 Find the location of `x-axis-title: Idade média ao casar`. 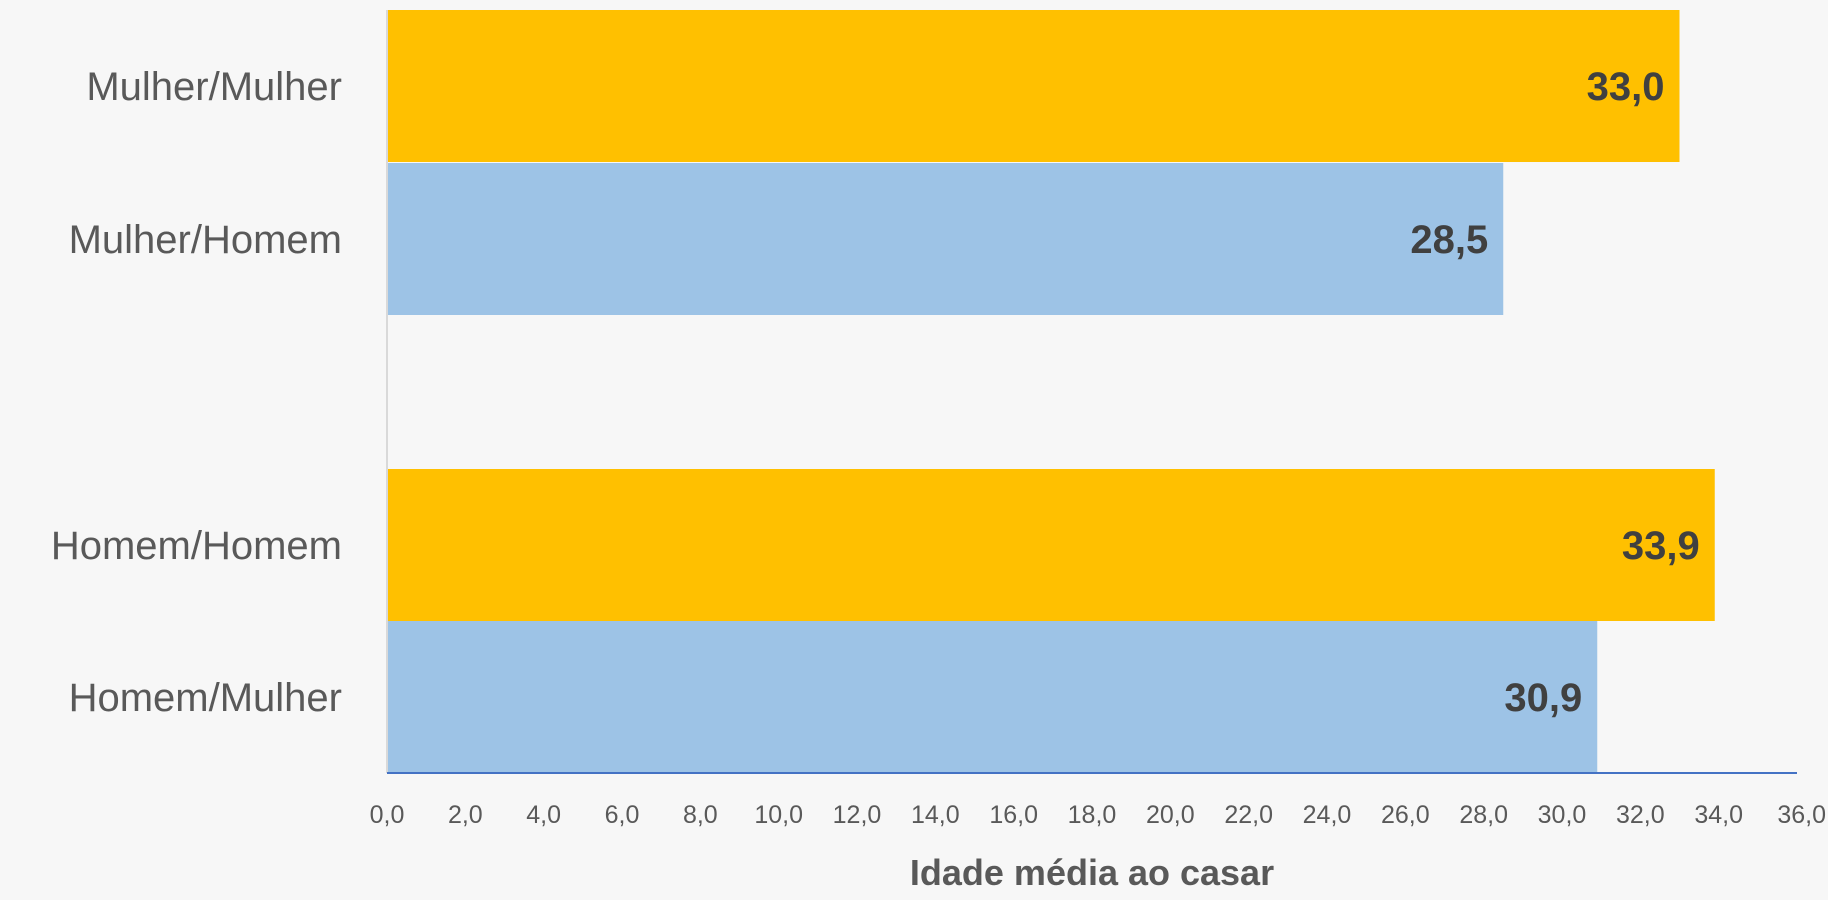

x-axis-title: Idade média ao casar is located at coordinates (1092, 872).